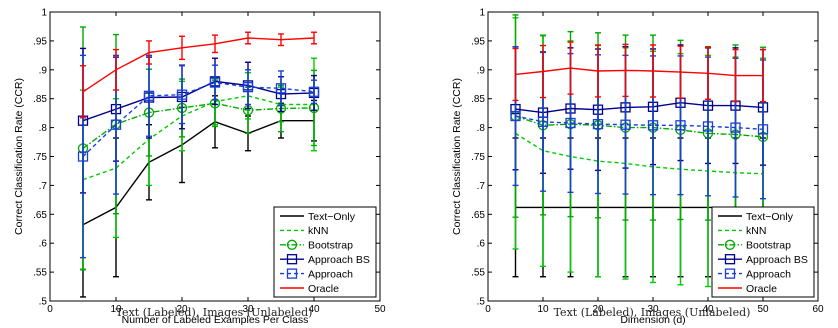  What do you see at coordinates (652, 320) in the screenshot?
I see `x-axis-label: Dimension (d)` at bounding box center [652, 320].